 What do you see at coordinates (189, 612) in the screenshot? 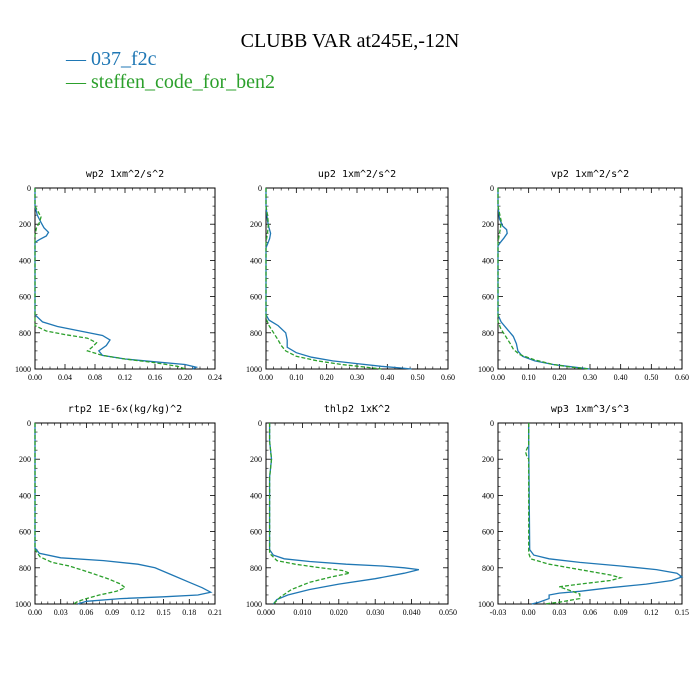
I see `x-tick-label: 0.18` at bounding box center [189, 612].